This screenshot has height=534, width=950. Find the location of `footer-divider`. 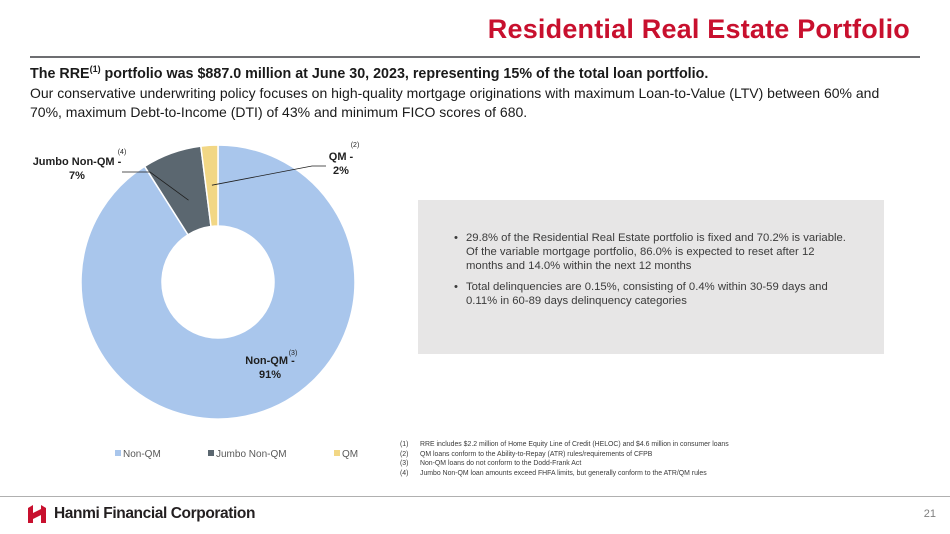

footer-divider is located at coordinates (475, 496).